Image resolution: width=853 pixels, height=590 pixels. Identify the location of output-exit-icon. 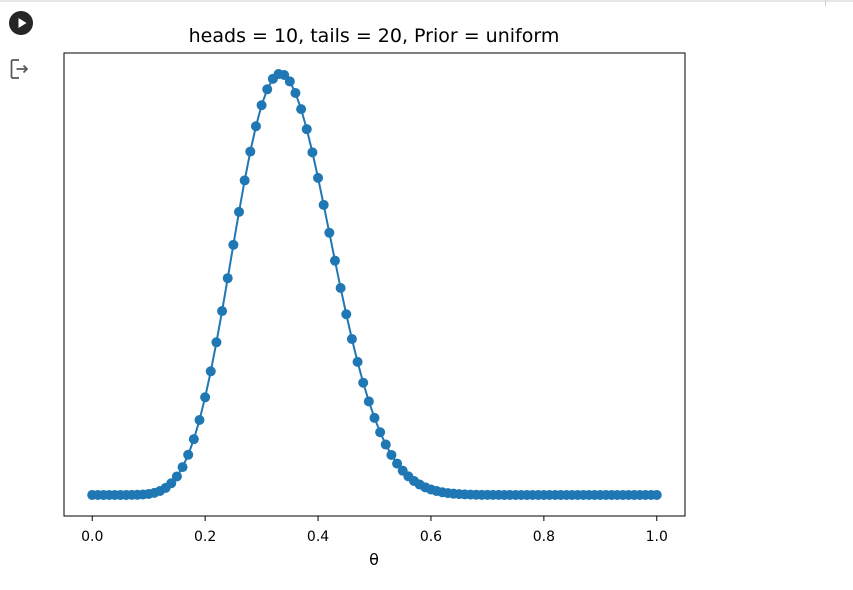
(19, 69).